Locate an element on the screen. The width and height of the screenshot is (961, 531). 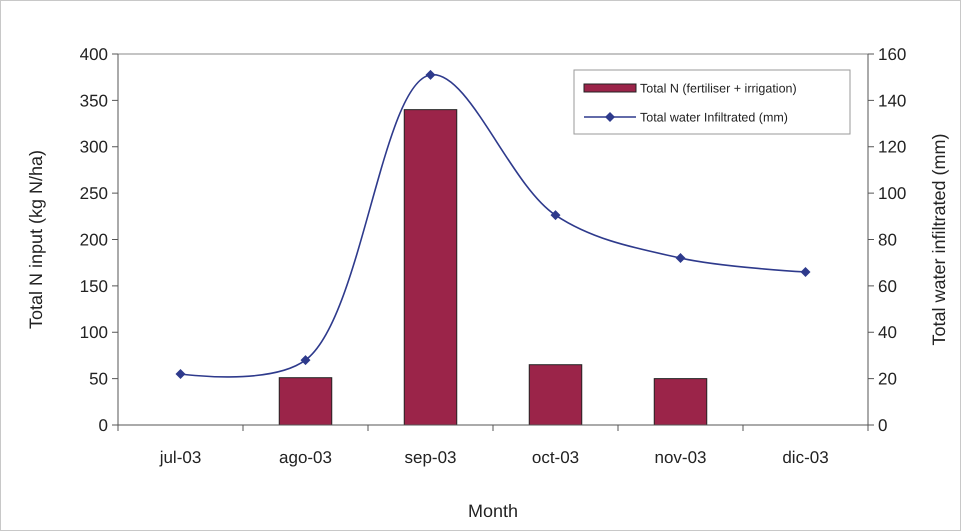
x-tick-label: oct-03 is located at coordinates (556, 457).